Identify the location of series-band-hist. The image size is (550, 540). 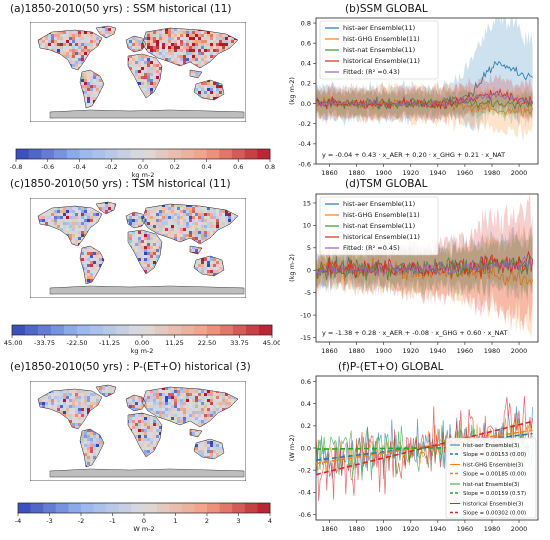
(424, 263).